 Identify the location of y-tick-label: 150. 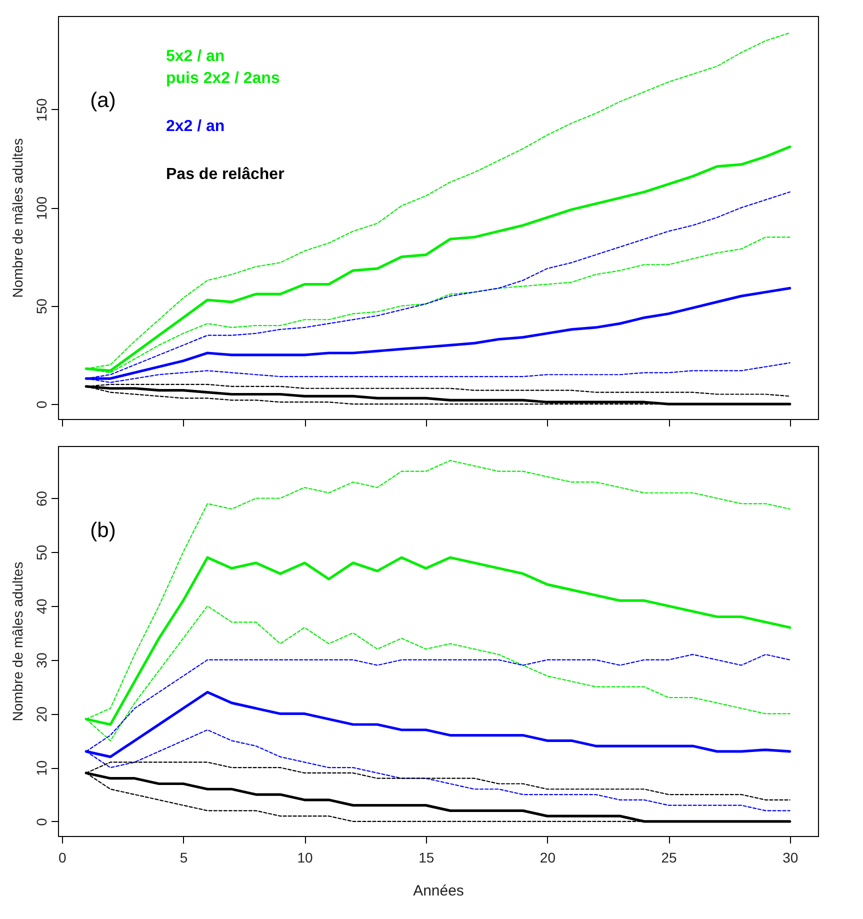
(42, 110).